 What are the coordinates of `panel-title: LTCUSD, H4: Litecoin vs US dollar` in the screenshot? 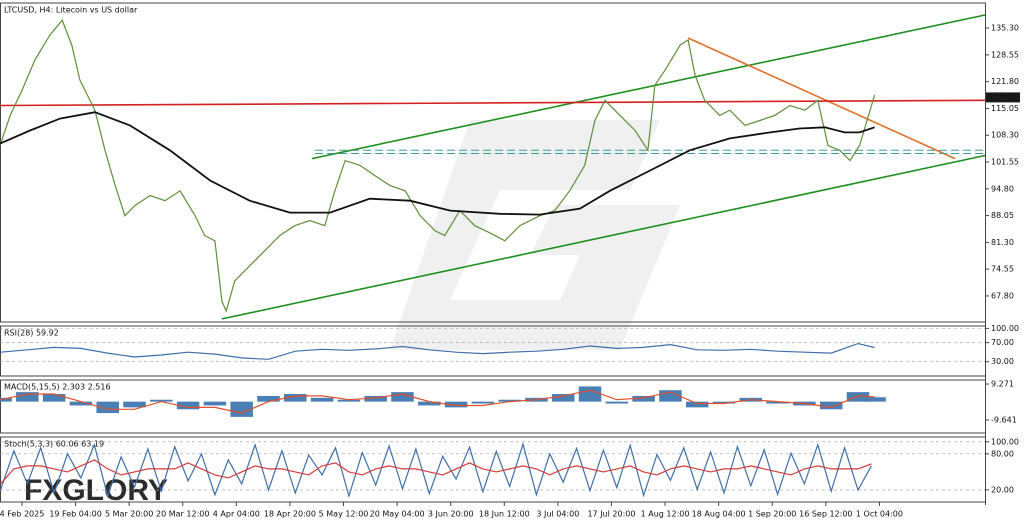 It's located at (71, 10).